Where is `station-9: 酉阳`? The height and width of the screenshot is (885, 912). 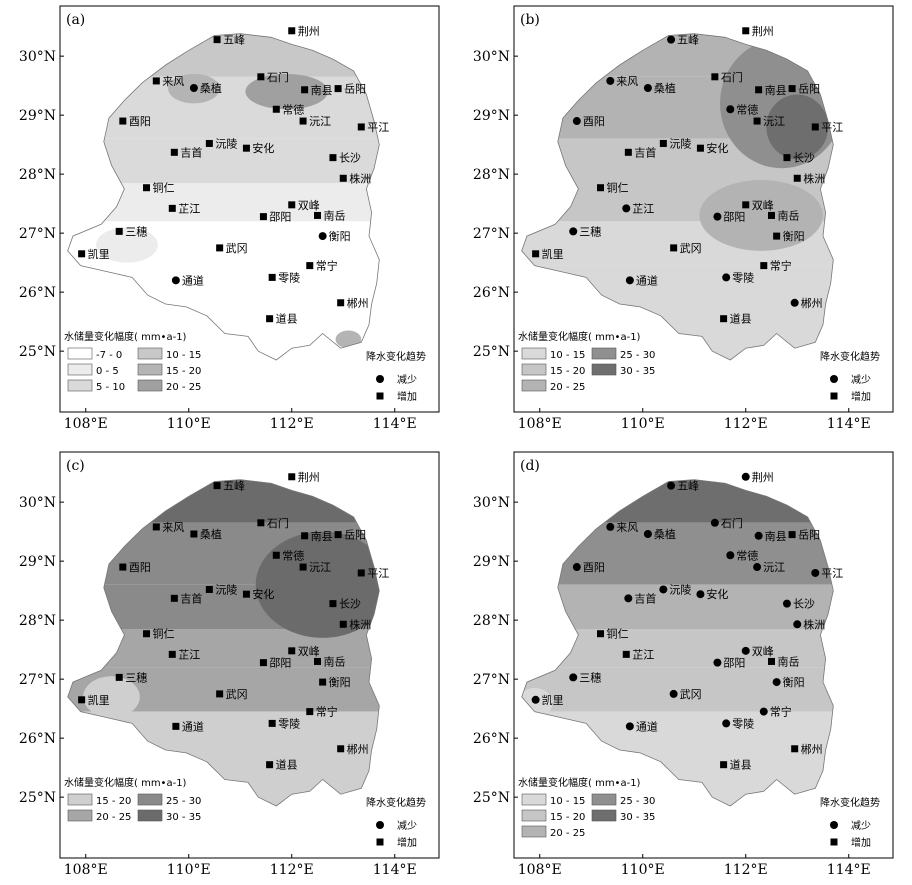
station-9: 酉阳 is located at coordinates (588, 121).